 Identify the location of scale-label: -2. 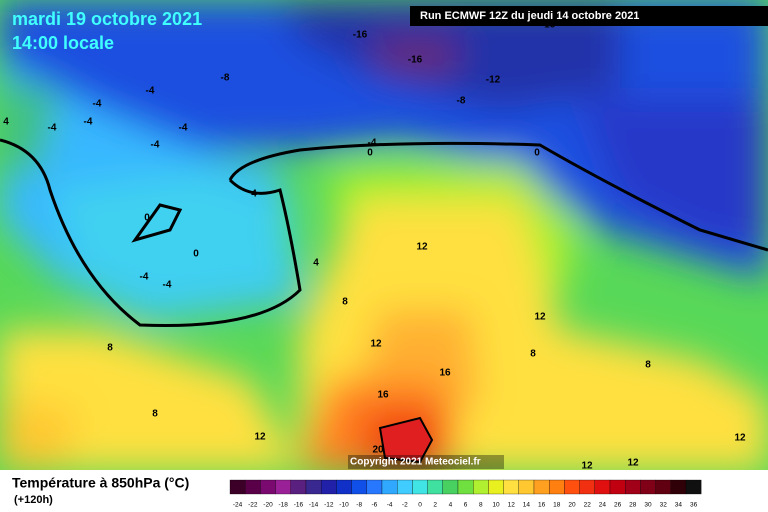
(405, 505).